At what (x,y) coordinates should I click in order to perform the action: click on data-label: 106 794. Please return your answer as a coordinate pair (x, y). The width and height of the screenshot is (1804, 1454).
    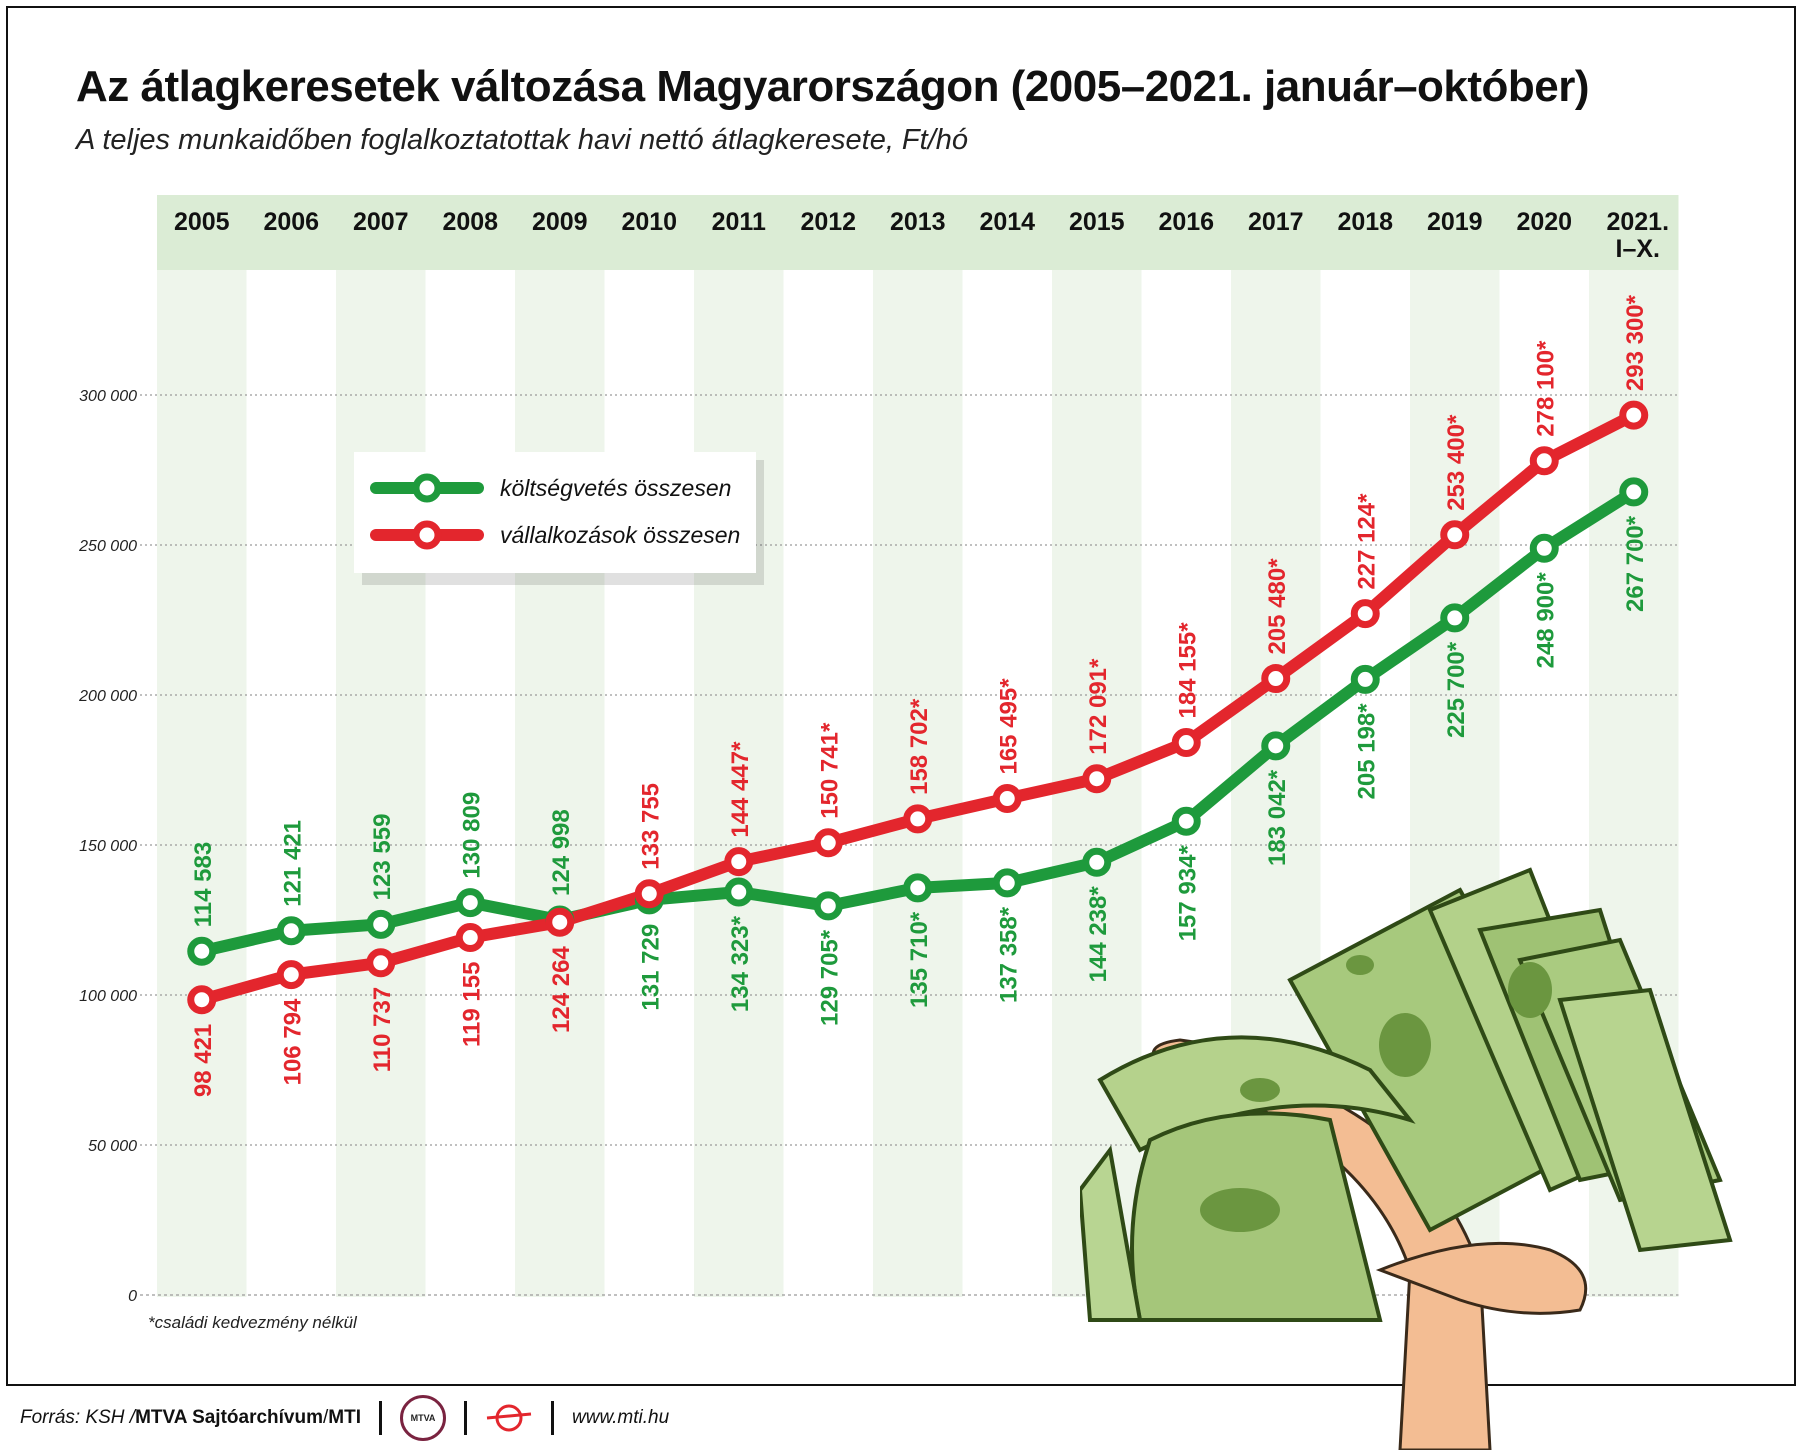
    Looking at the image, I should click on (292, 1041).